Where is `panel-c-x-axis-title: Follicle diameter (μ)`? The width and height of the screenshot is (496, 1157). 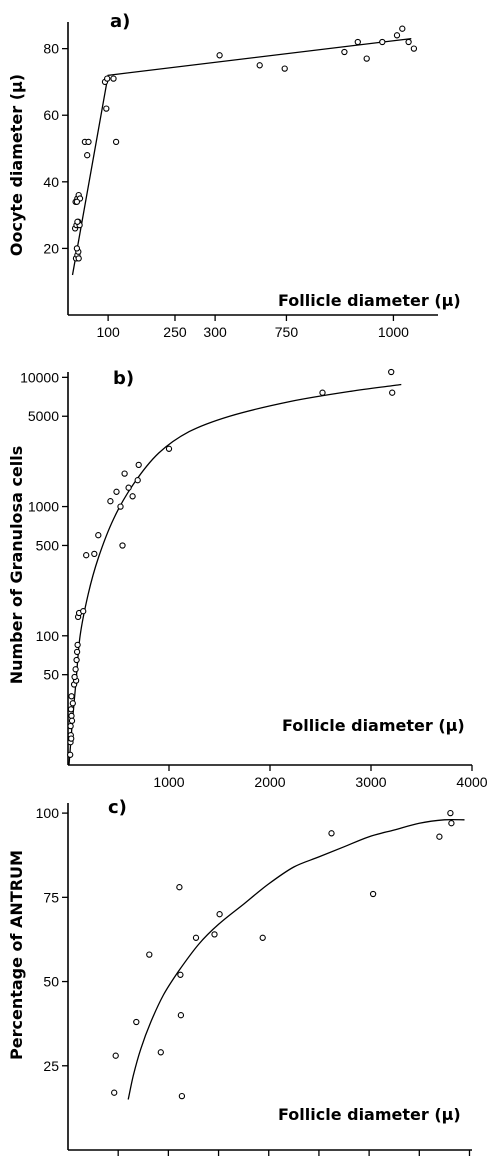 panel-c-x-axis-title: Follicle diameter (μ) is located at coordinates (369, 1114).